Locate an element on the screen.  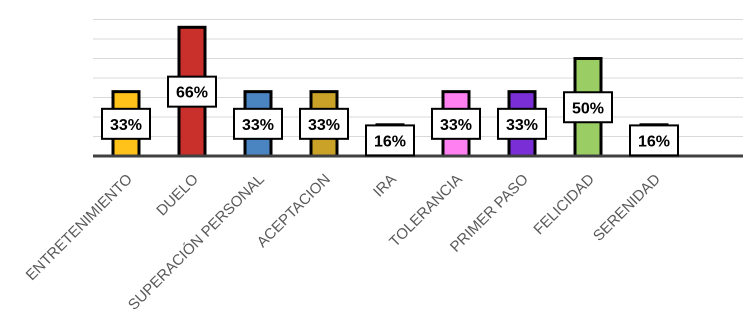
data-label-text: 50% is located at coordinates (588, 108).